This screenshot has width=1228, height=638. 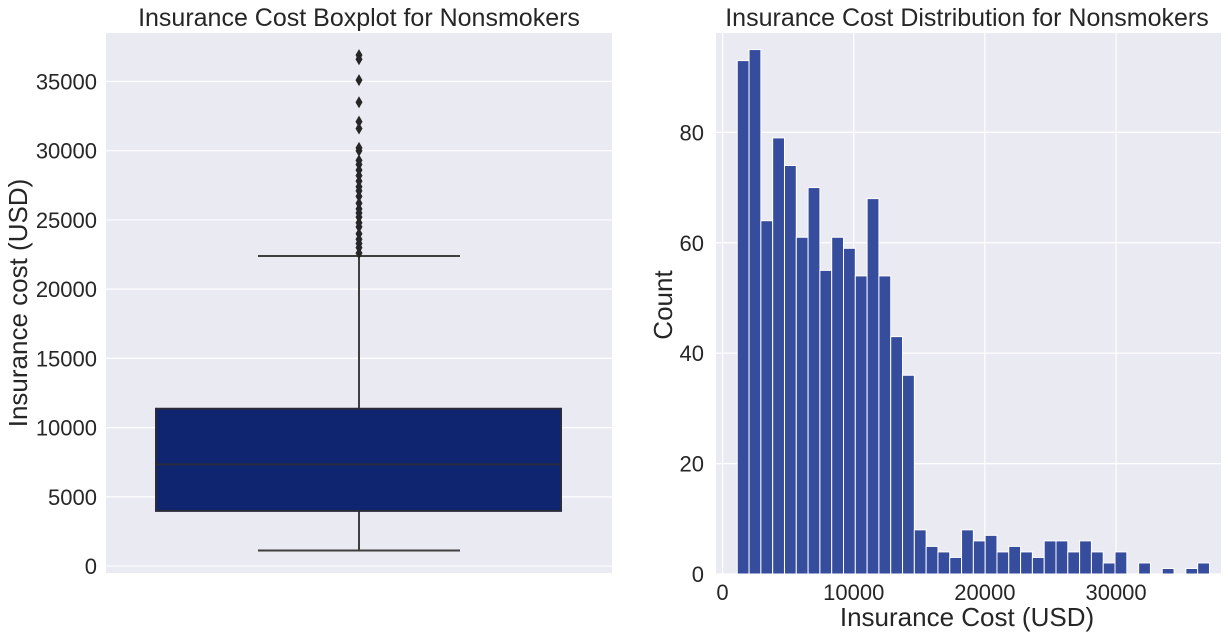 I want to click on boxplot-title: Insurance Cost Boxplot for Nonsmokers, so click(x=359, y=18).